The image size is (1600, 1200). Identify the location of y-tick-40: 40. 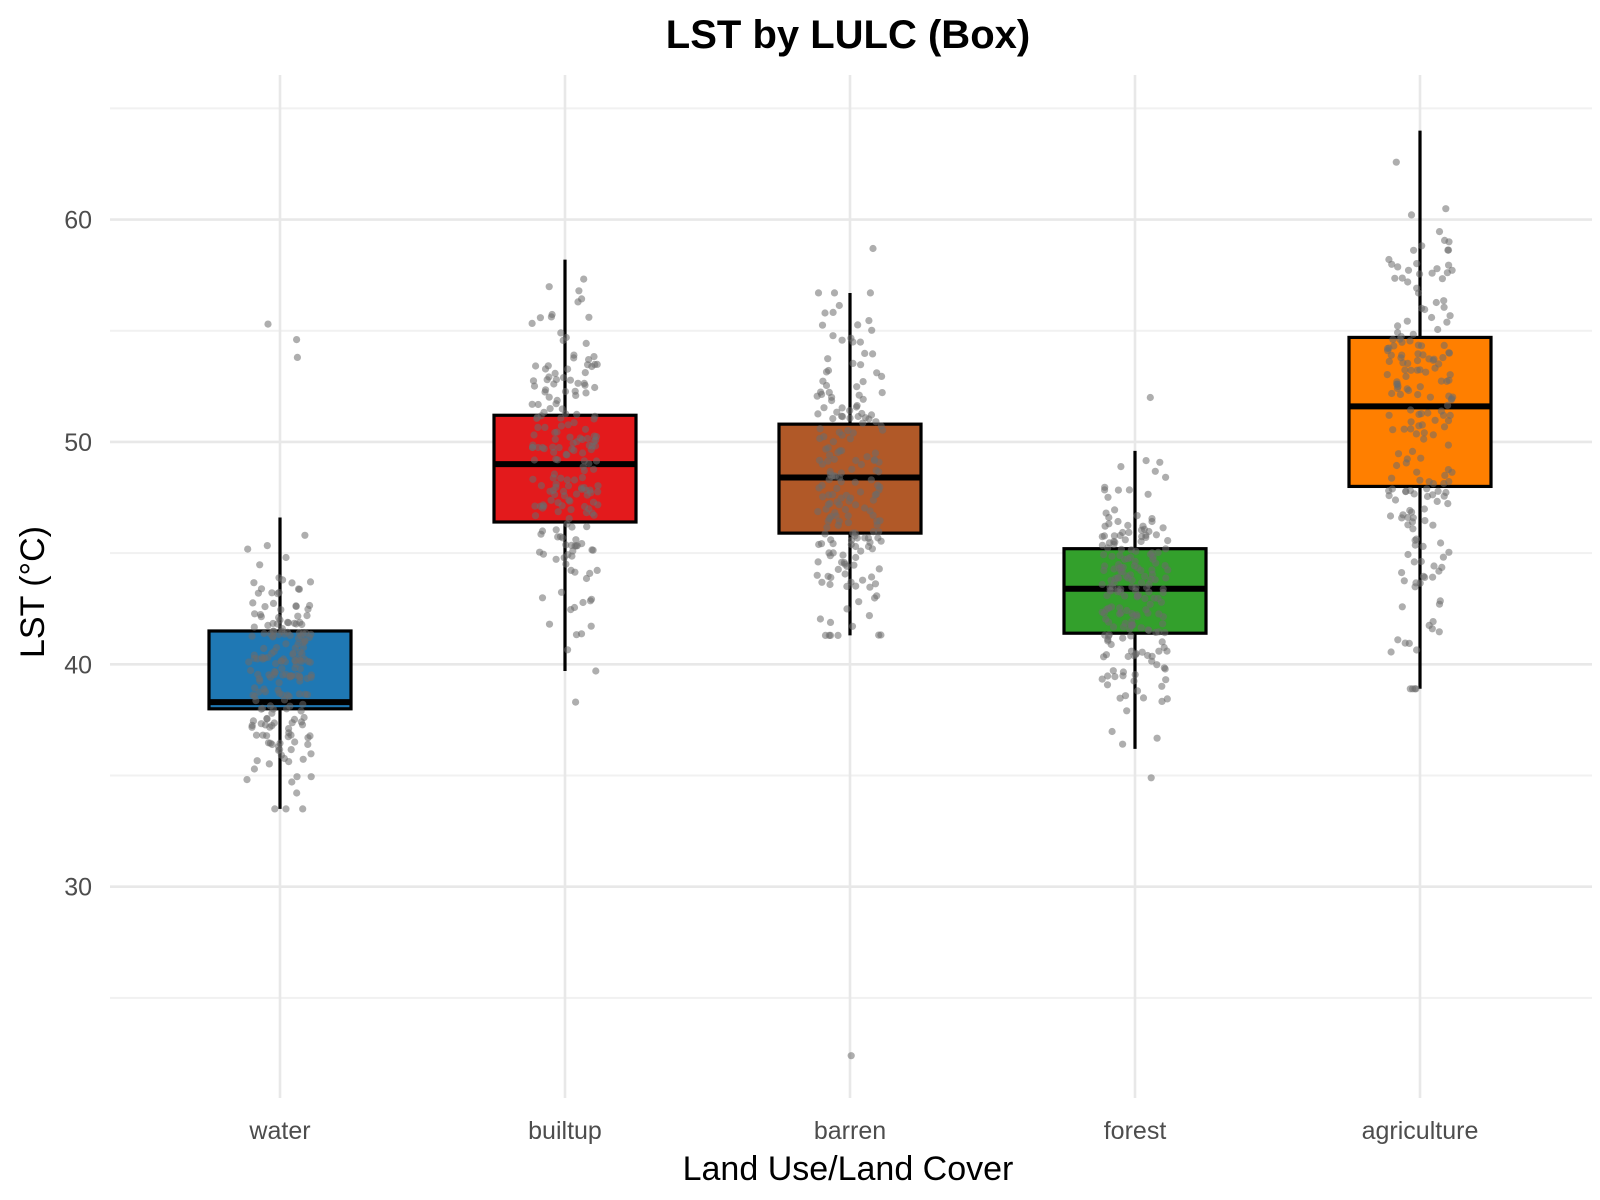
(78, 665).